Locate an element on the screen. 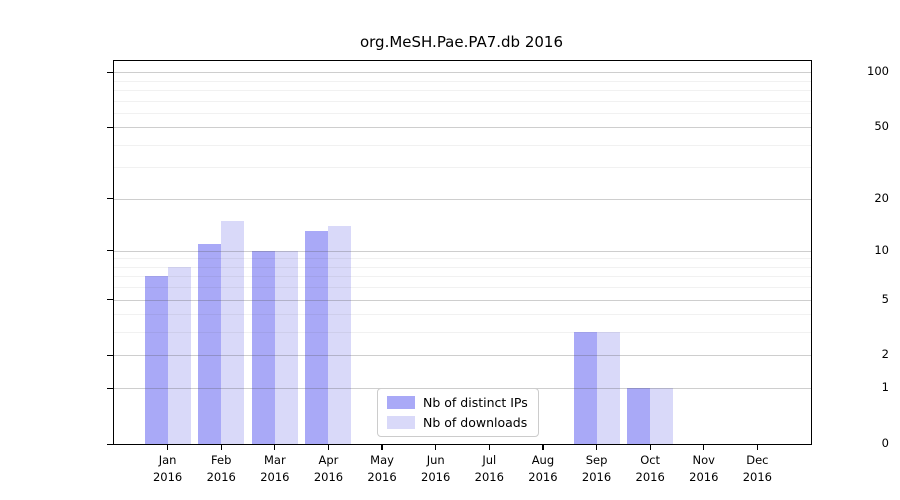  x-tick-label-jul: Jul 2016 is located at coordinates (489, 468).